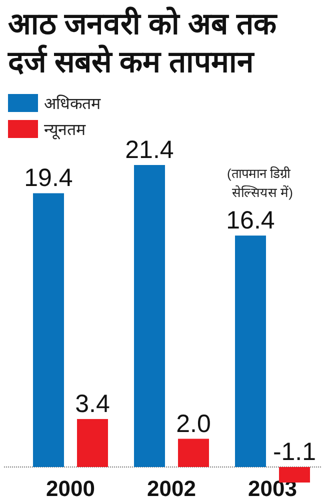 The width and height of the screenshot is (325, 500). What do you see at coordinates (260, 183) in the screenshot?
I see `annotation: (तापमान डिग्री सेल्सियस में)` at bounding box center [260, 183].